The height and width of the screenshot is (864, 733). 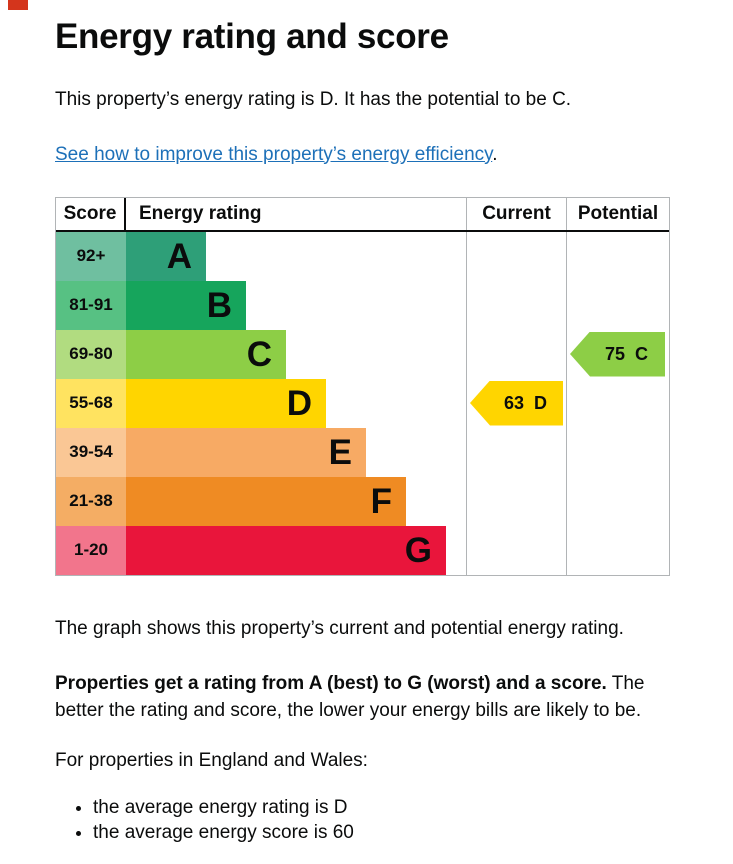 What do you see at coordinates (166, 256) in the screenshot?
I see `band-bar-a: A` at bounding box center [166, 256].